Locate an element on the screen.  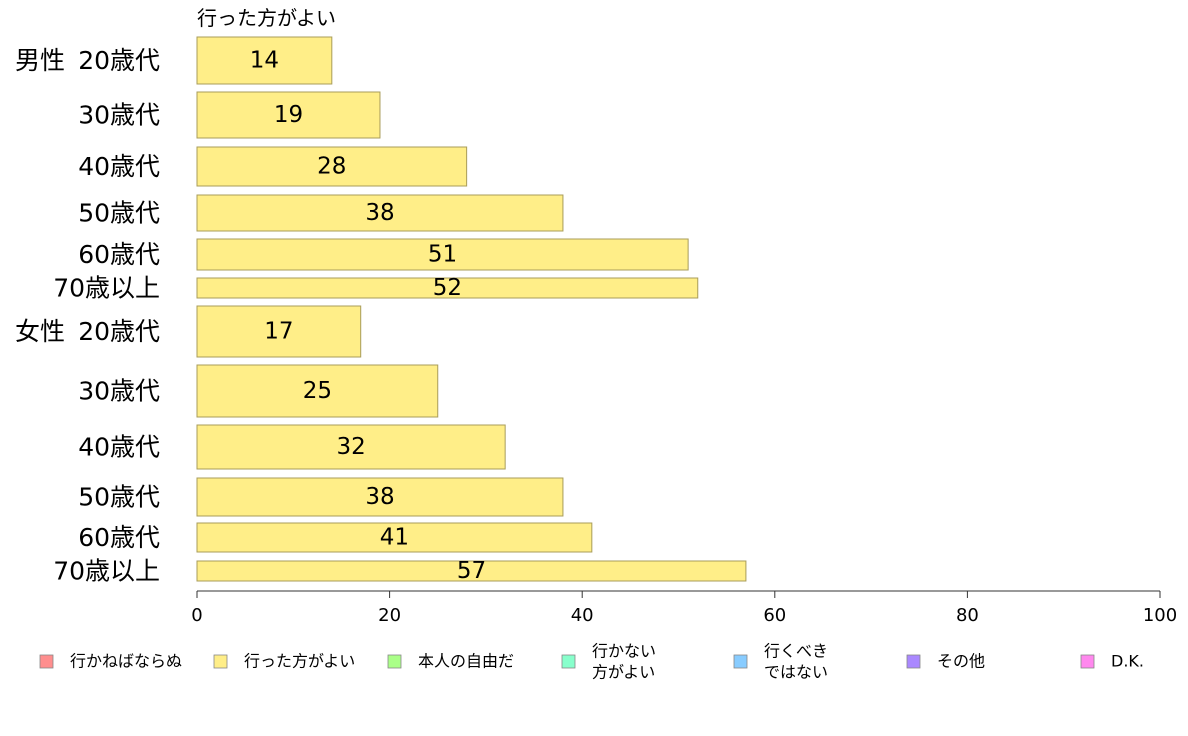
legend-item: 本人の自由だ is located at coordinates (450, 661).